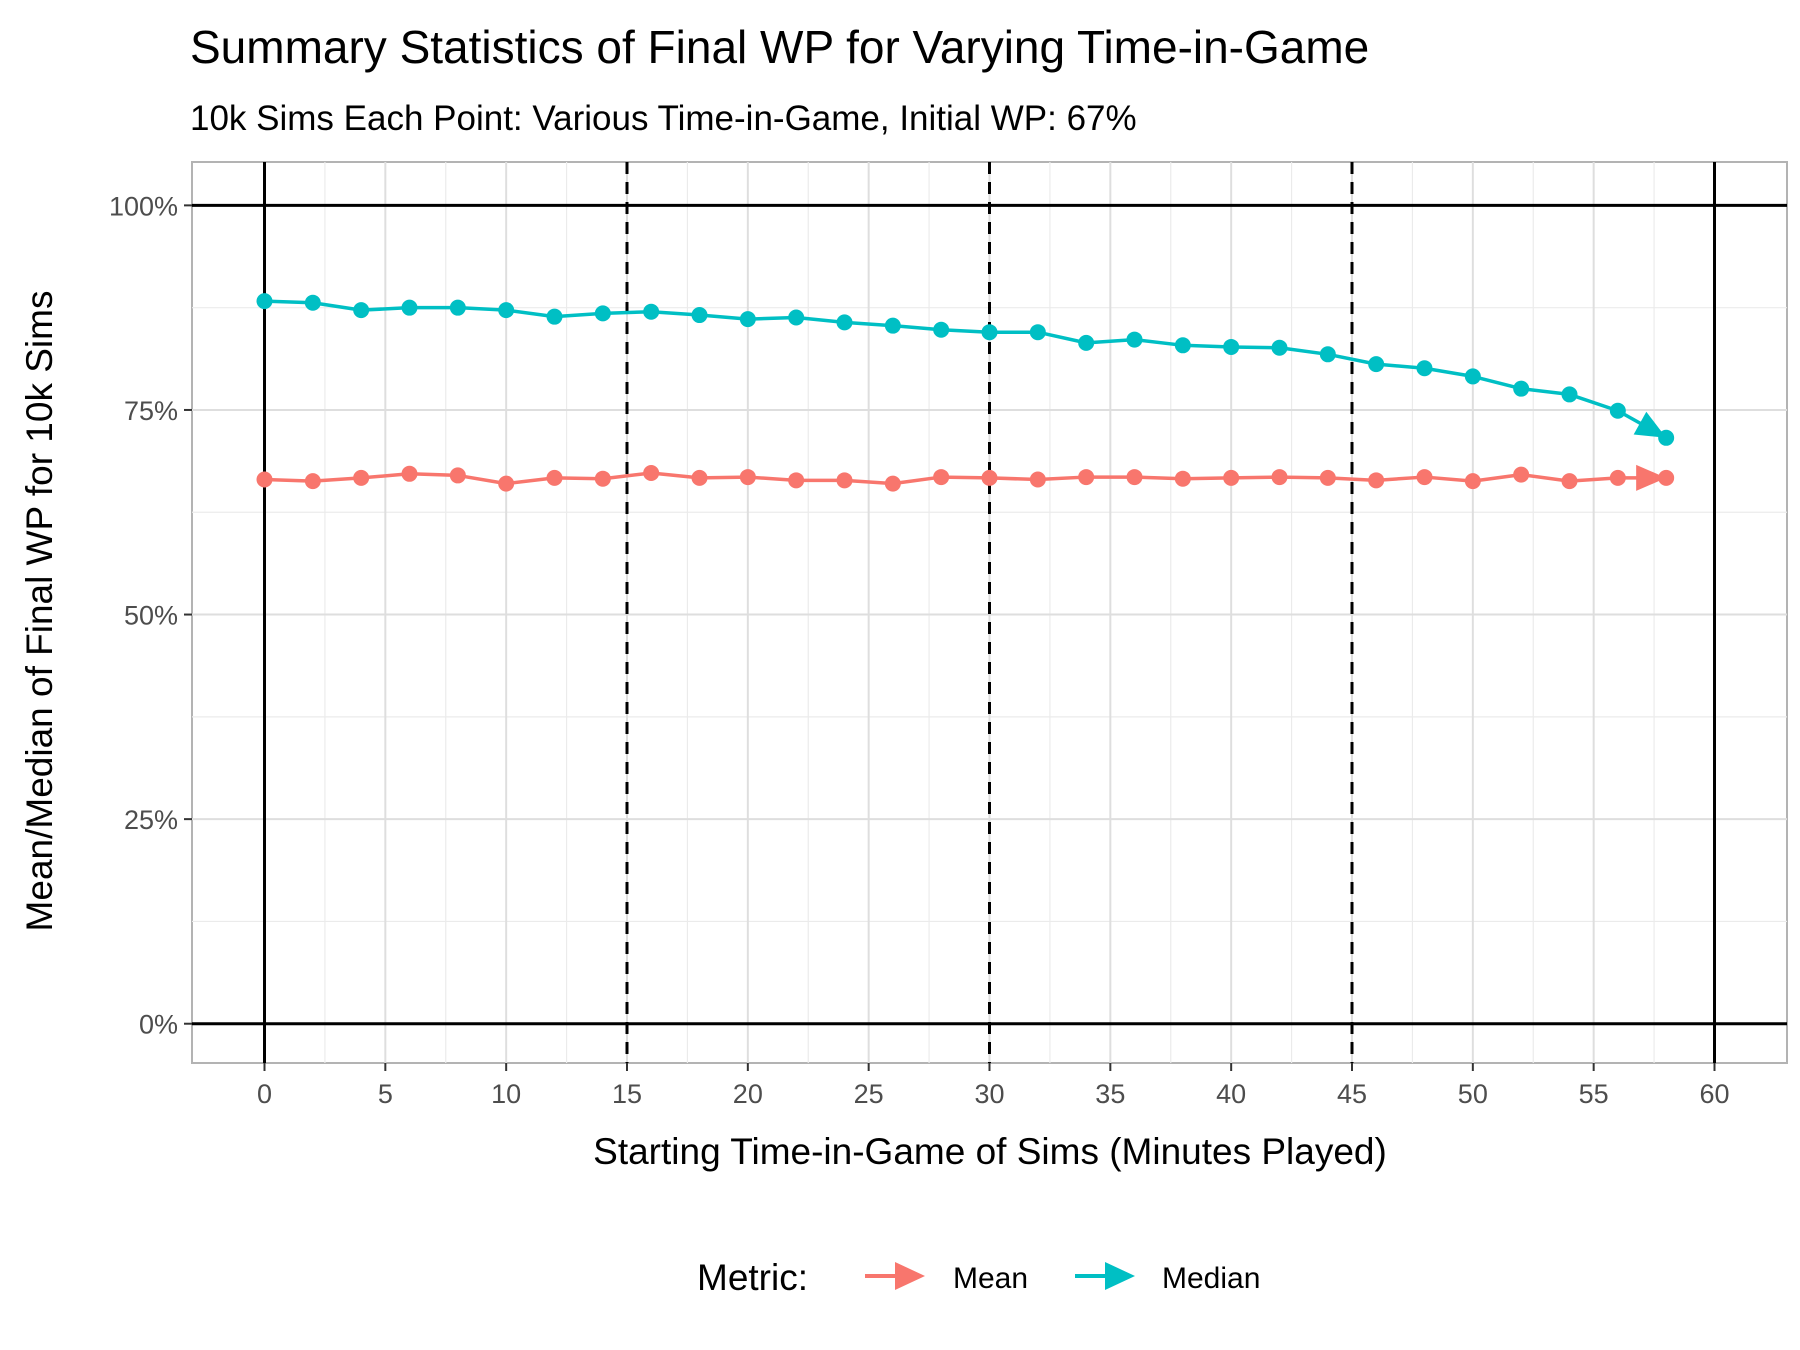  What do you see at coordinates (264, 1094) in the screenshot?
I see `x-tick-label: 0` at bounding box center [264, 1094].